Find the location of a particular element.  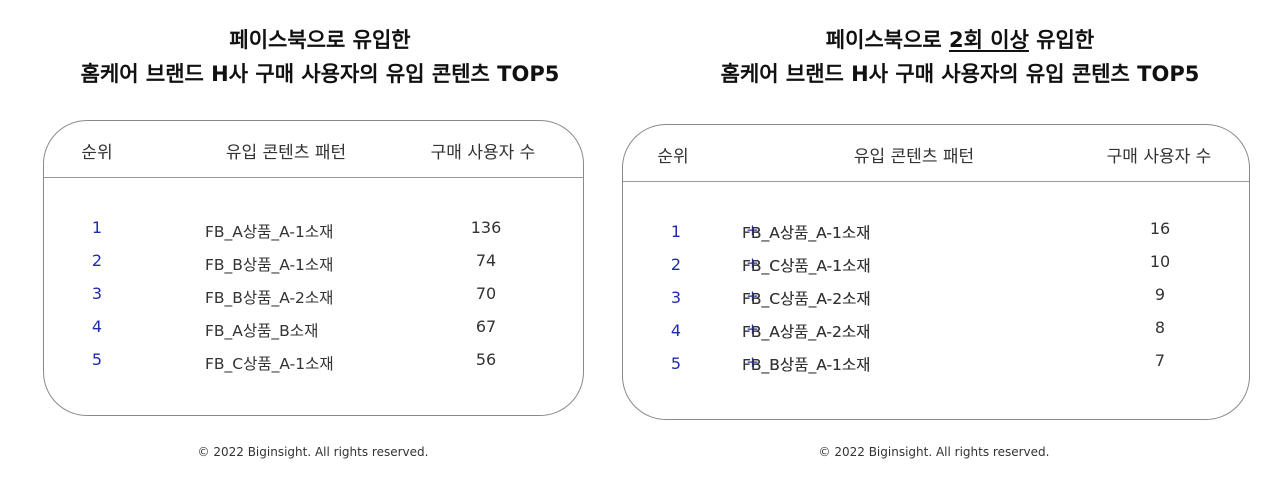

right-title-line1: 페이스북으로 2회 이상 유입한 is located at coordinates (960, 40).